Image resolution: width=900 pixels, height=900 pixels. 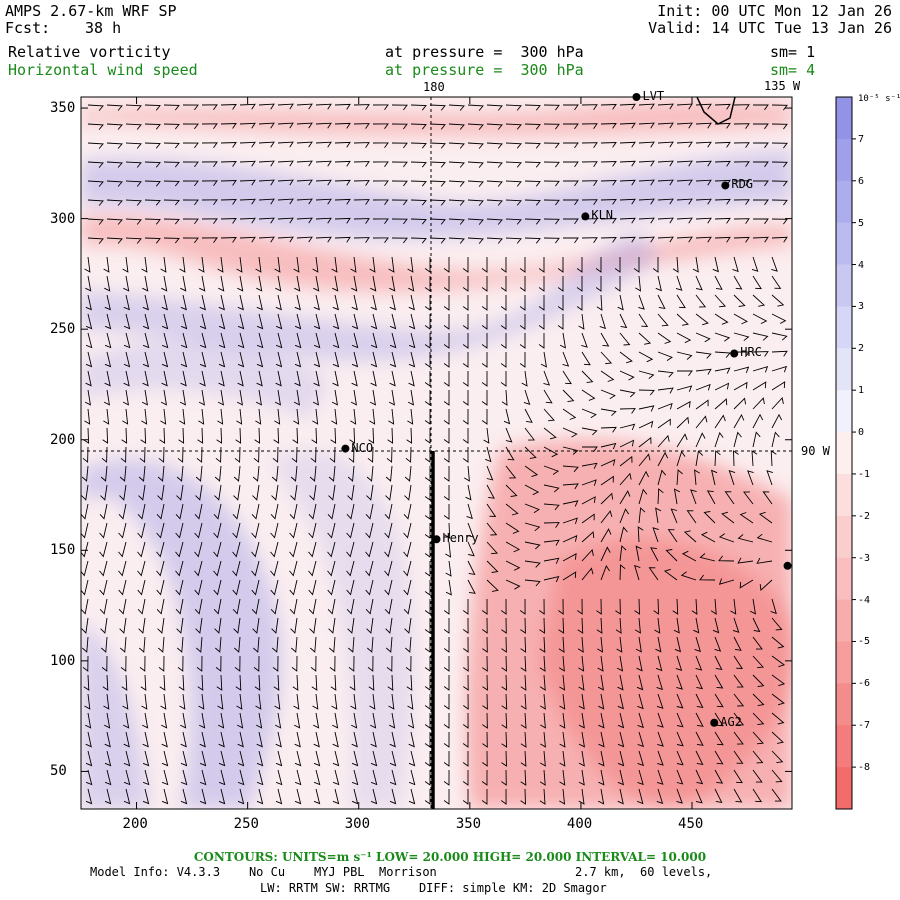 I want to click on model-title: AMPS 2.67-km WRF SP, so click(x=91, y=11).